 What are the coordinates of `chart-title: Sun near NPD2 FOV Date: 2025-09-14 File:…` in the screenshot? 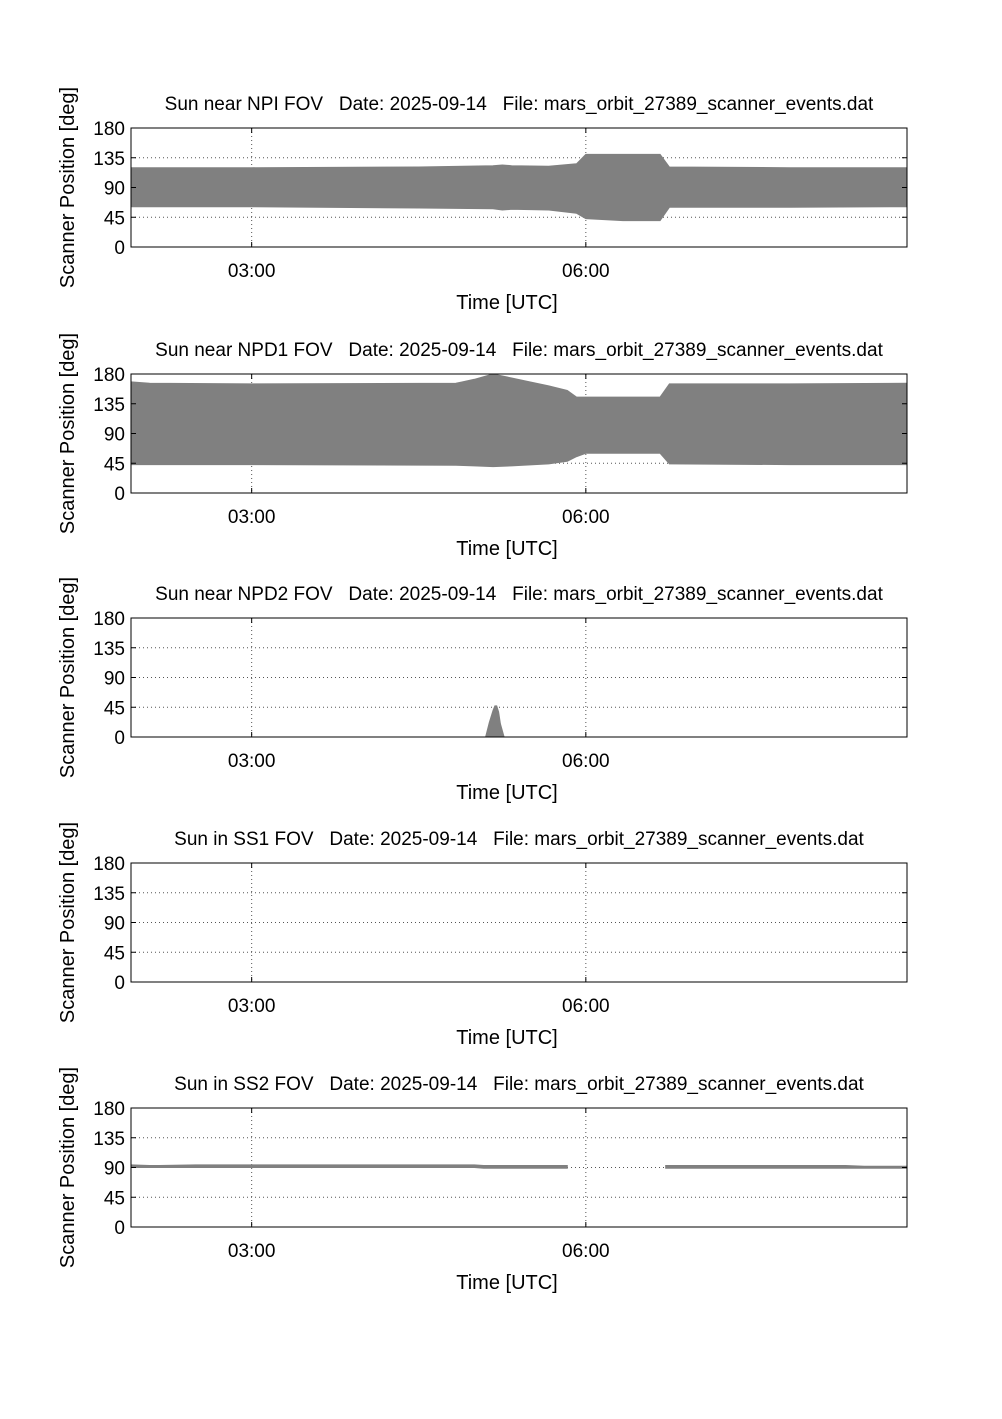 It's located at (519, 594).